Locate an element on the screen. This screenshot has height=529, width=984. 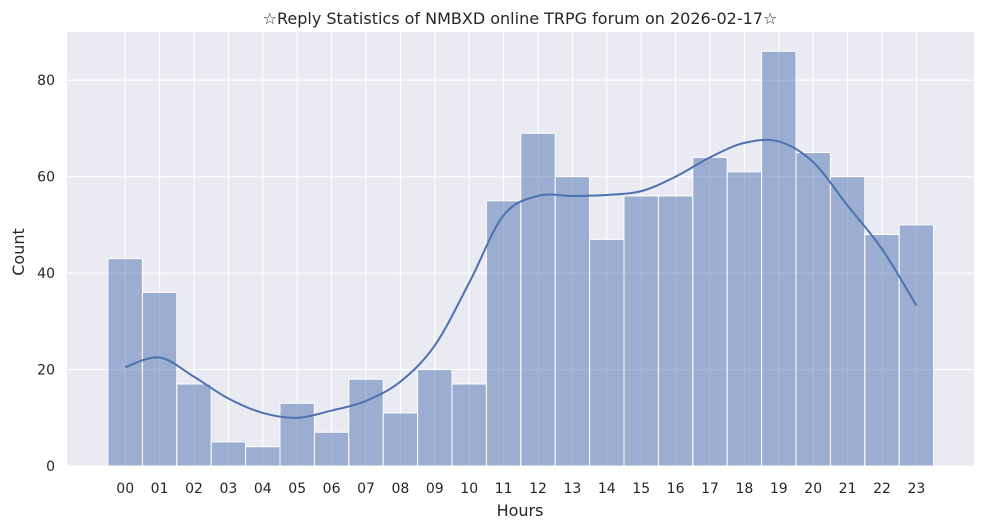
x-tick-label: 10 is located at coordinates (469, 489).